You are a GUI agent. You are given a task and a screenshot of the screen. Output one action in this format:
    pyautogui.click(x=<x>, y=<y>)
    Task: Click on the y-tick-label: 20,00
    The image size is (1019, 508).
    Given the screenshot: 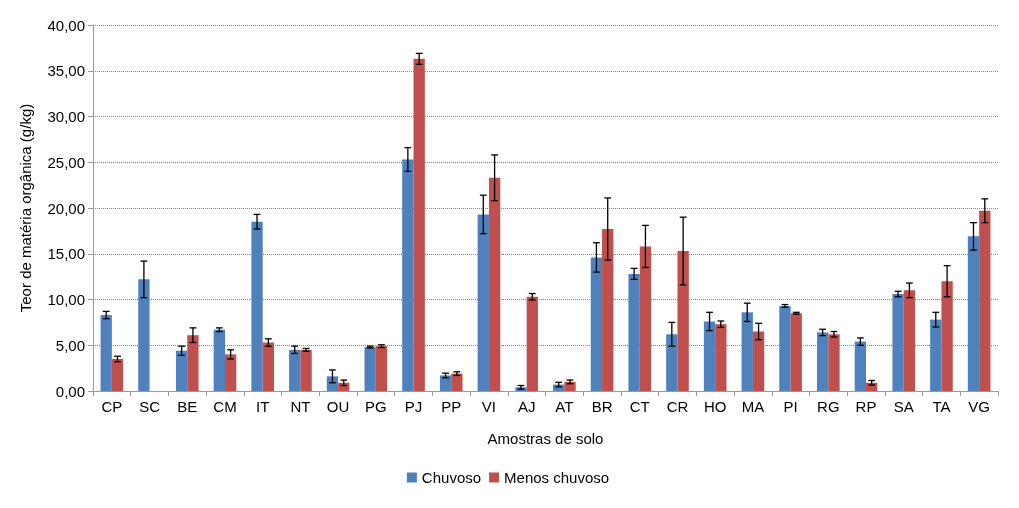 What is the action you would take?
    pyautogui.click(x=66, y=208)
    